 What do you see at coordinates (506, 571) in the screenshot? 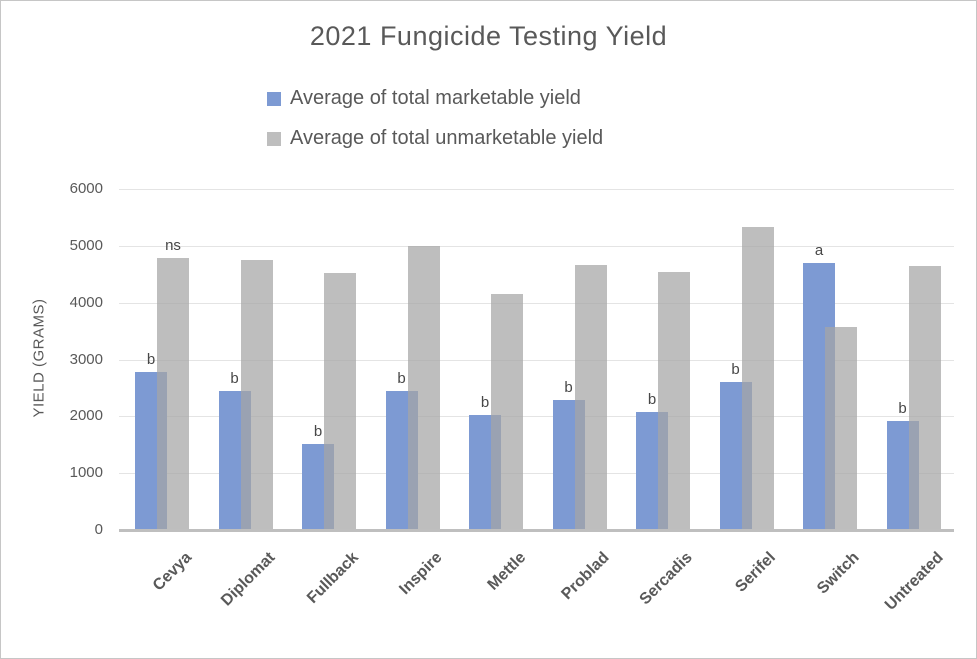
I see `x-axis-label-mettle: Mettle` at bounding box center [506, 571].